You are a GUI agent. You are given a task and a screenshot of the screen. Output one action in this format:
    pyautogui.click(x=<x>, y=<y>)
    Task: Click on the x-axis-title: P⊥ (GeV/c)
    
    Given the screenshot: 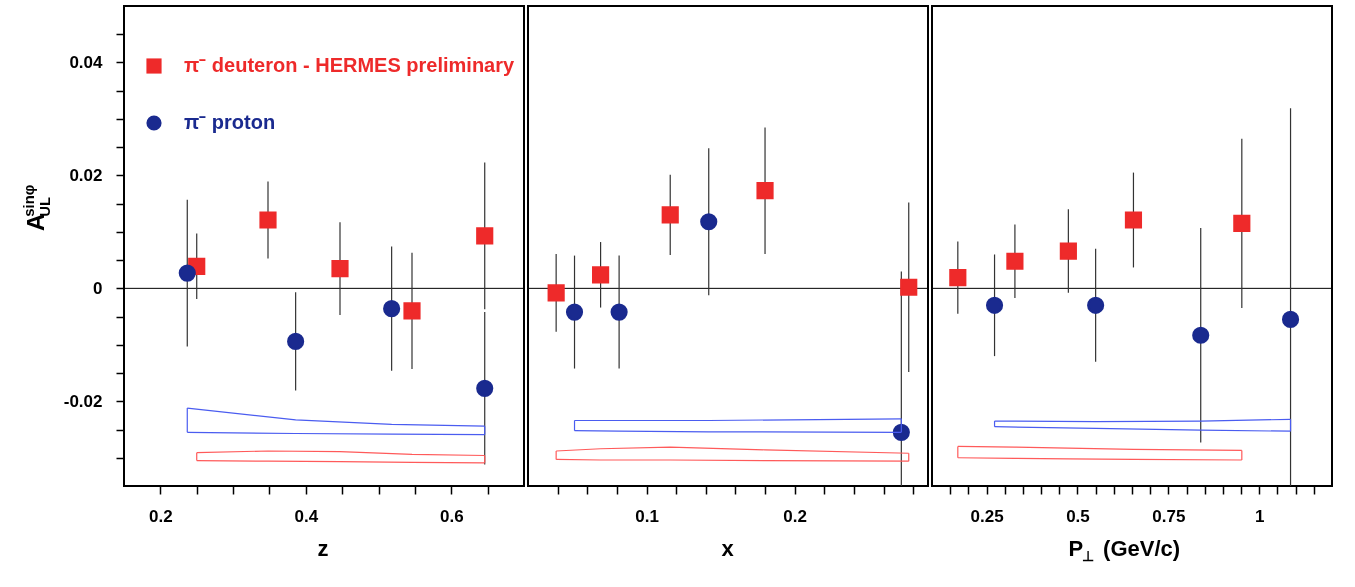 What is the action you would take?
    pyautogui.click(x=1124, y=550)
    